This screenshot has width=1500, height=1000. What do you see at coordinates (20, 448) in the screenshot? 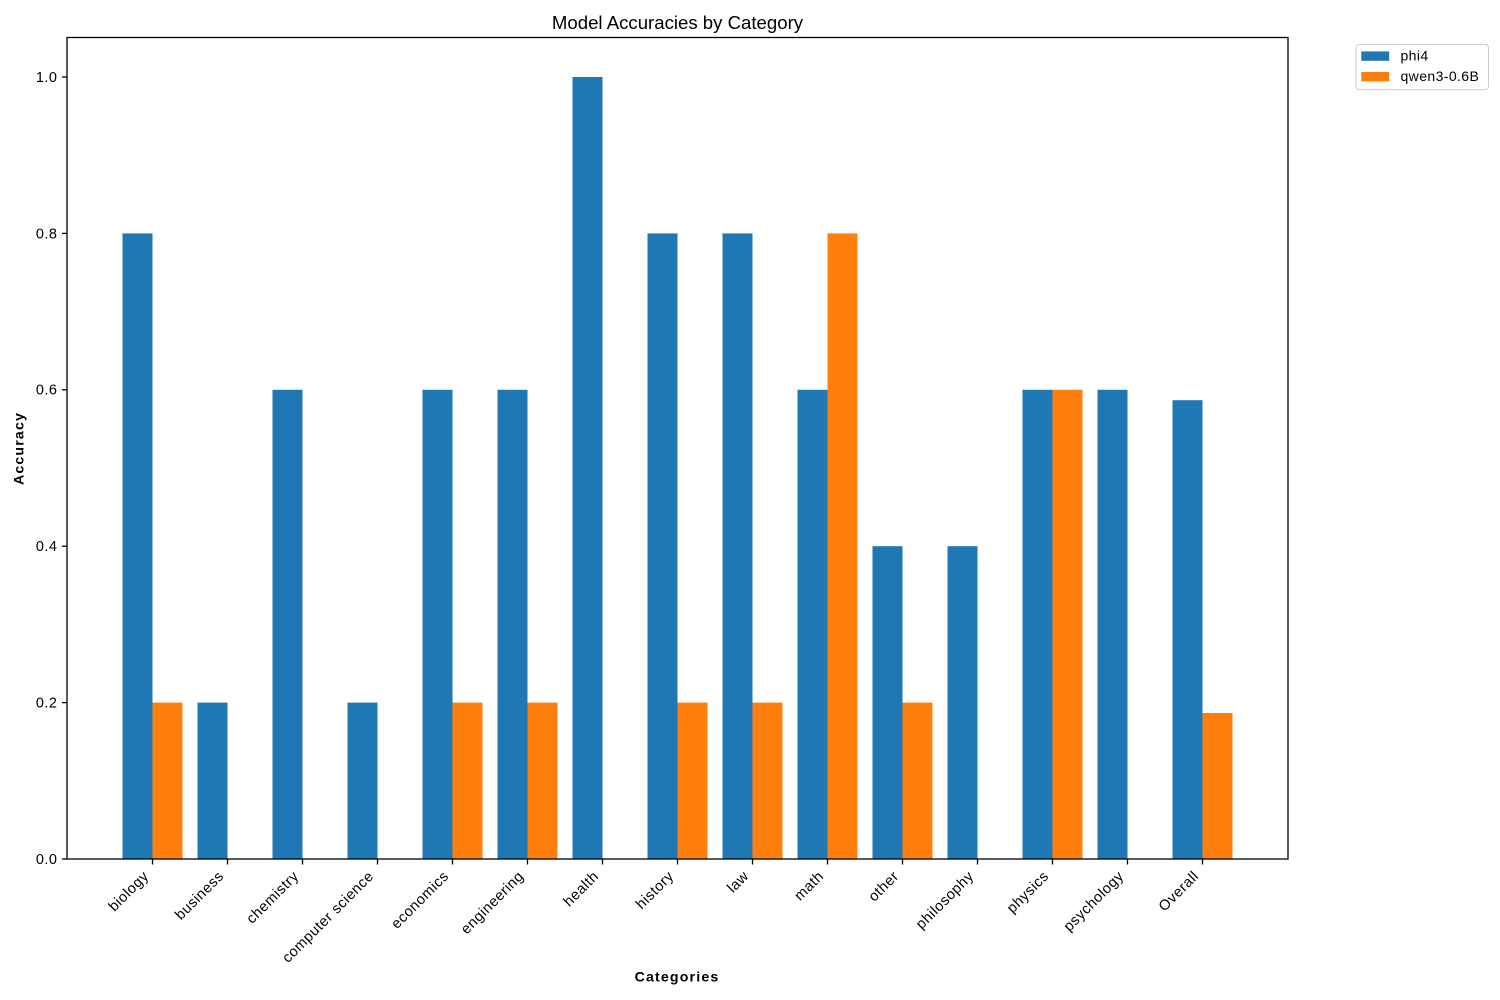
I see `svg-text: Accuracy` at bounding box center [20, 448].